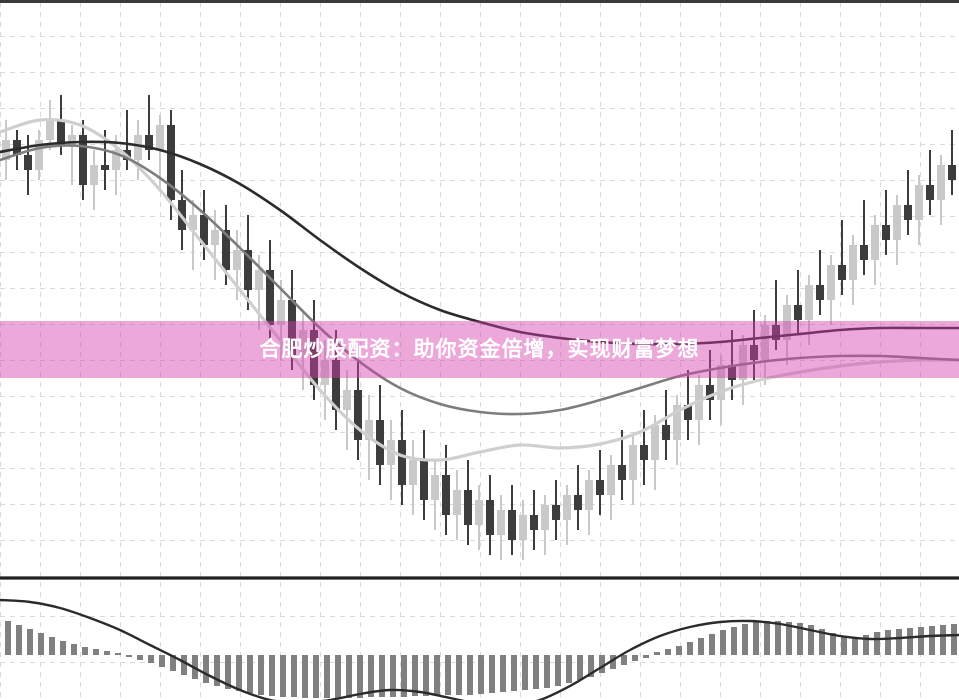 Image resolution: width=959 pixels, height=700 pixels. What do you see at coordinates (479, 649) in the screenshot?
I see `macd-signal-line` at bounding box center [479, 649].